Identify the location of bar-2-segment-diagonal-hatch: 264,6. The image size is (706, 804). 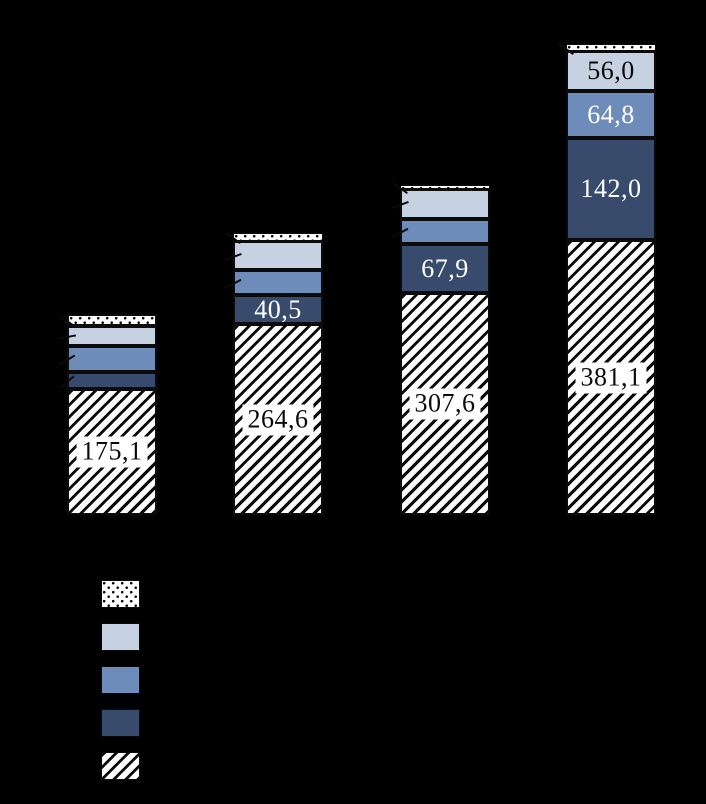
(278, 419).